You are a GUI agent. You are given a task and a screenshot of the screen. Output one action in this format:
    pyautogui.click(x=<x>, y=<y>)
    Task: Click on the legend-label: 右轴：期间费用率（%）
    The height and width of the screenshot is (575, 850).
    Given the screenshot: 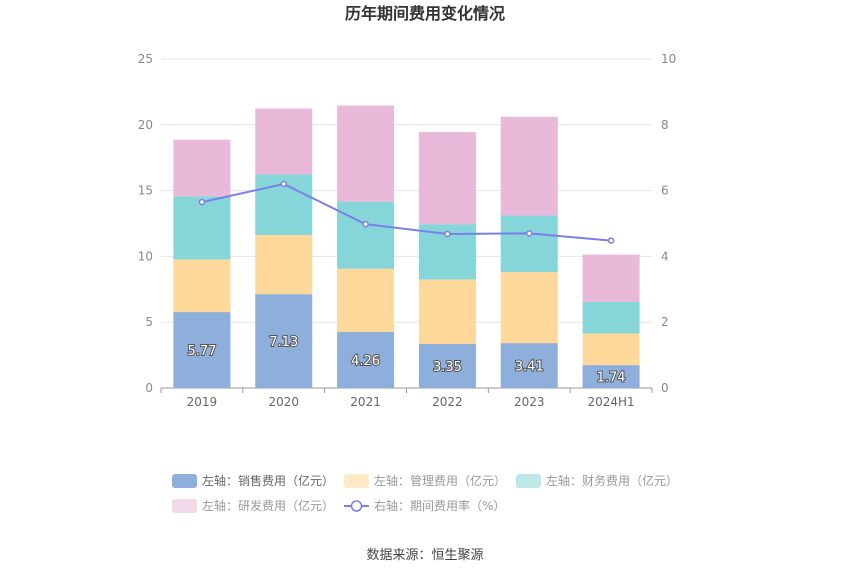 What is the action you would take?
    pyautogui.click(x=439, y=505)
    